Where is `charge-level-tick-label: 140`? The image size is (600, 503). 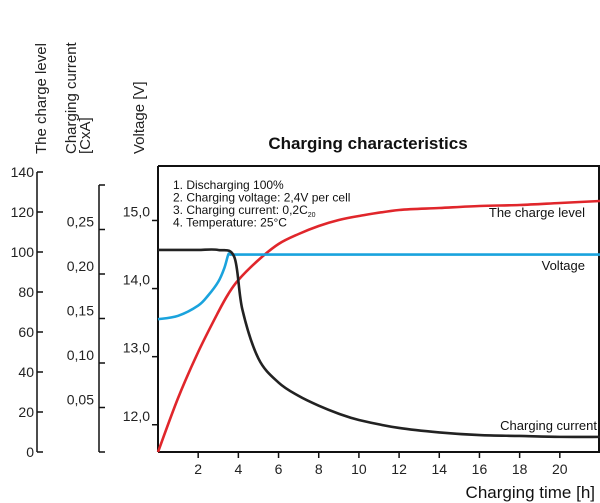 charge-level-tick-label: 140 is located at coordinates (23, 172).